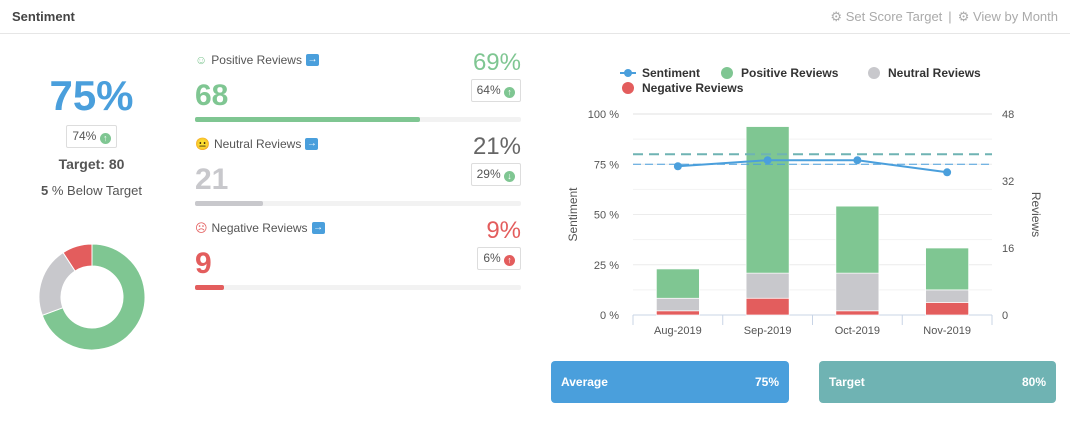 The height and width of the screenshot is (423, 1070). I want to click on y-tick-label: 100 %, so click(603, 115).